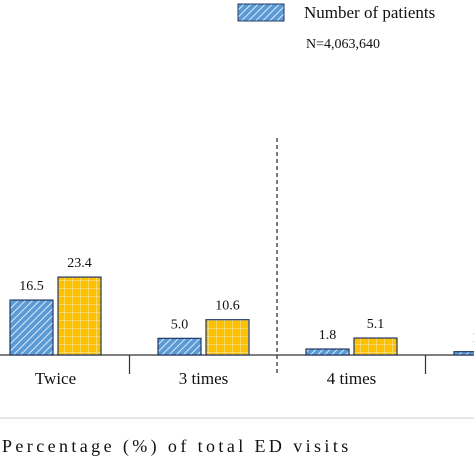 This screenshot has height=474, width=474. I want to click on legend: Number of patients N=4,063,640, so click(336, 27).